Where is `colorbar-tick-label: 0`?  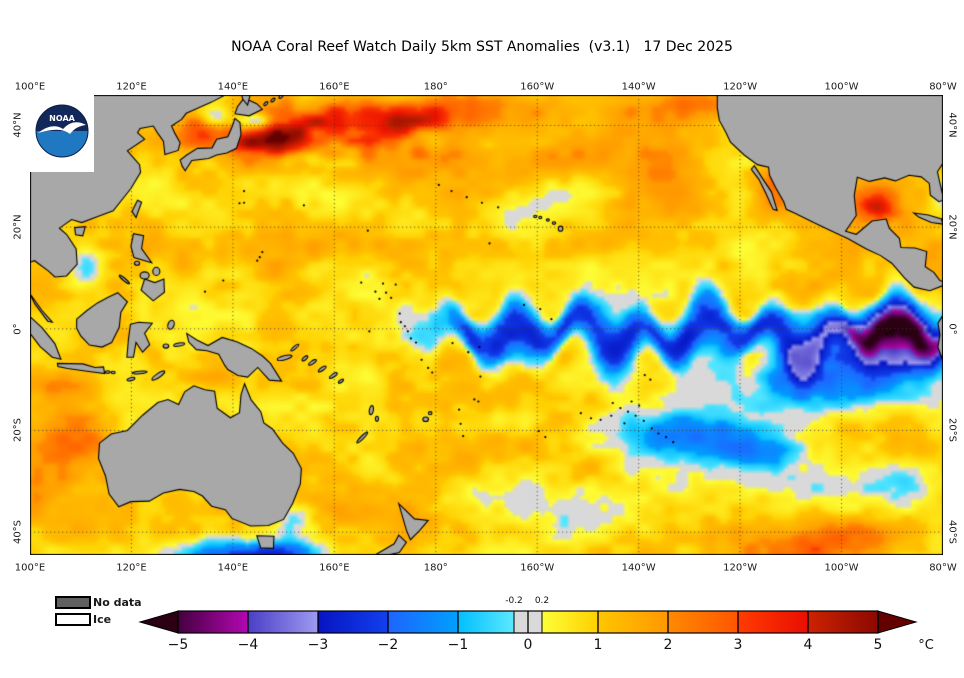 colorbar-tick-label: 0 is located at coordinates (528, 645).